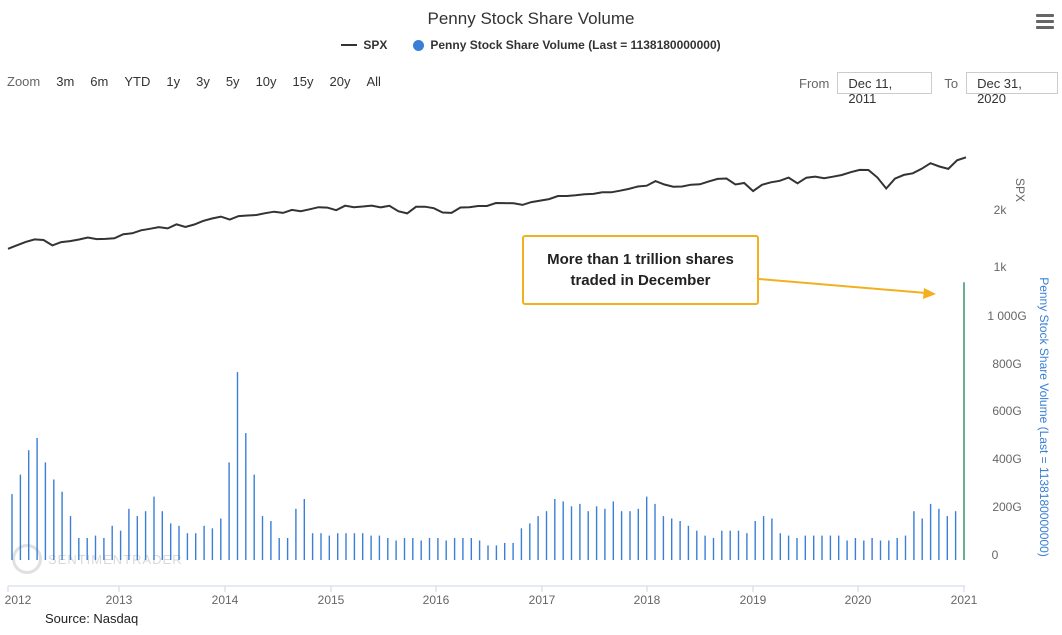 The height and width of the screenshot is (635, 1062). What do you see at coordinates (885, 89) in the screenshot?
I see `from-date-input: Dec 11, 2011` at bounding box center [885, 89].